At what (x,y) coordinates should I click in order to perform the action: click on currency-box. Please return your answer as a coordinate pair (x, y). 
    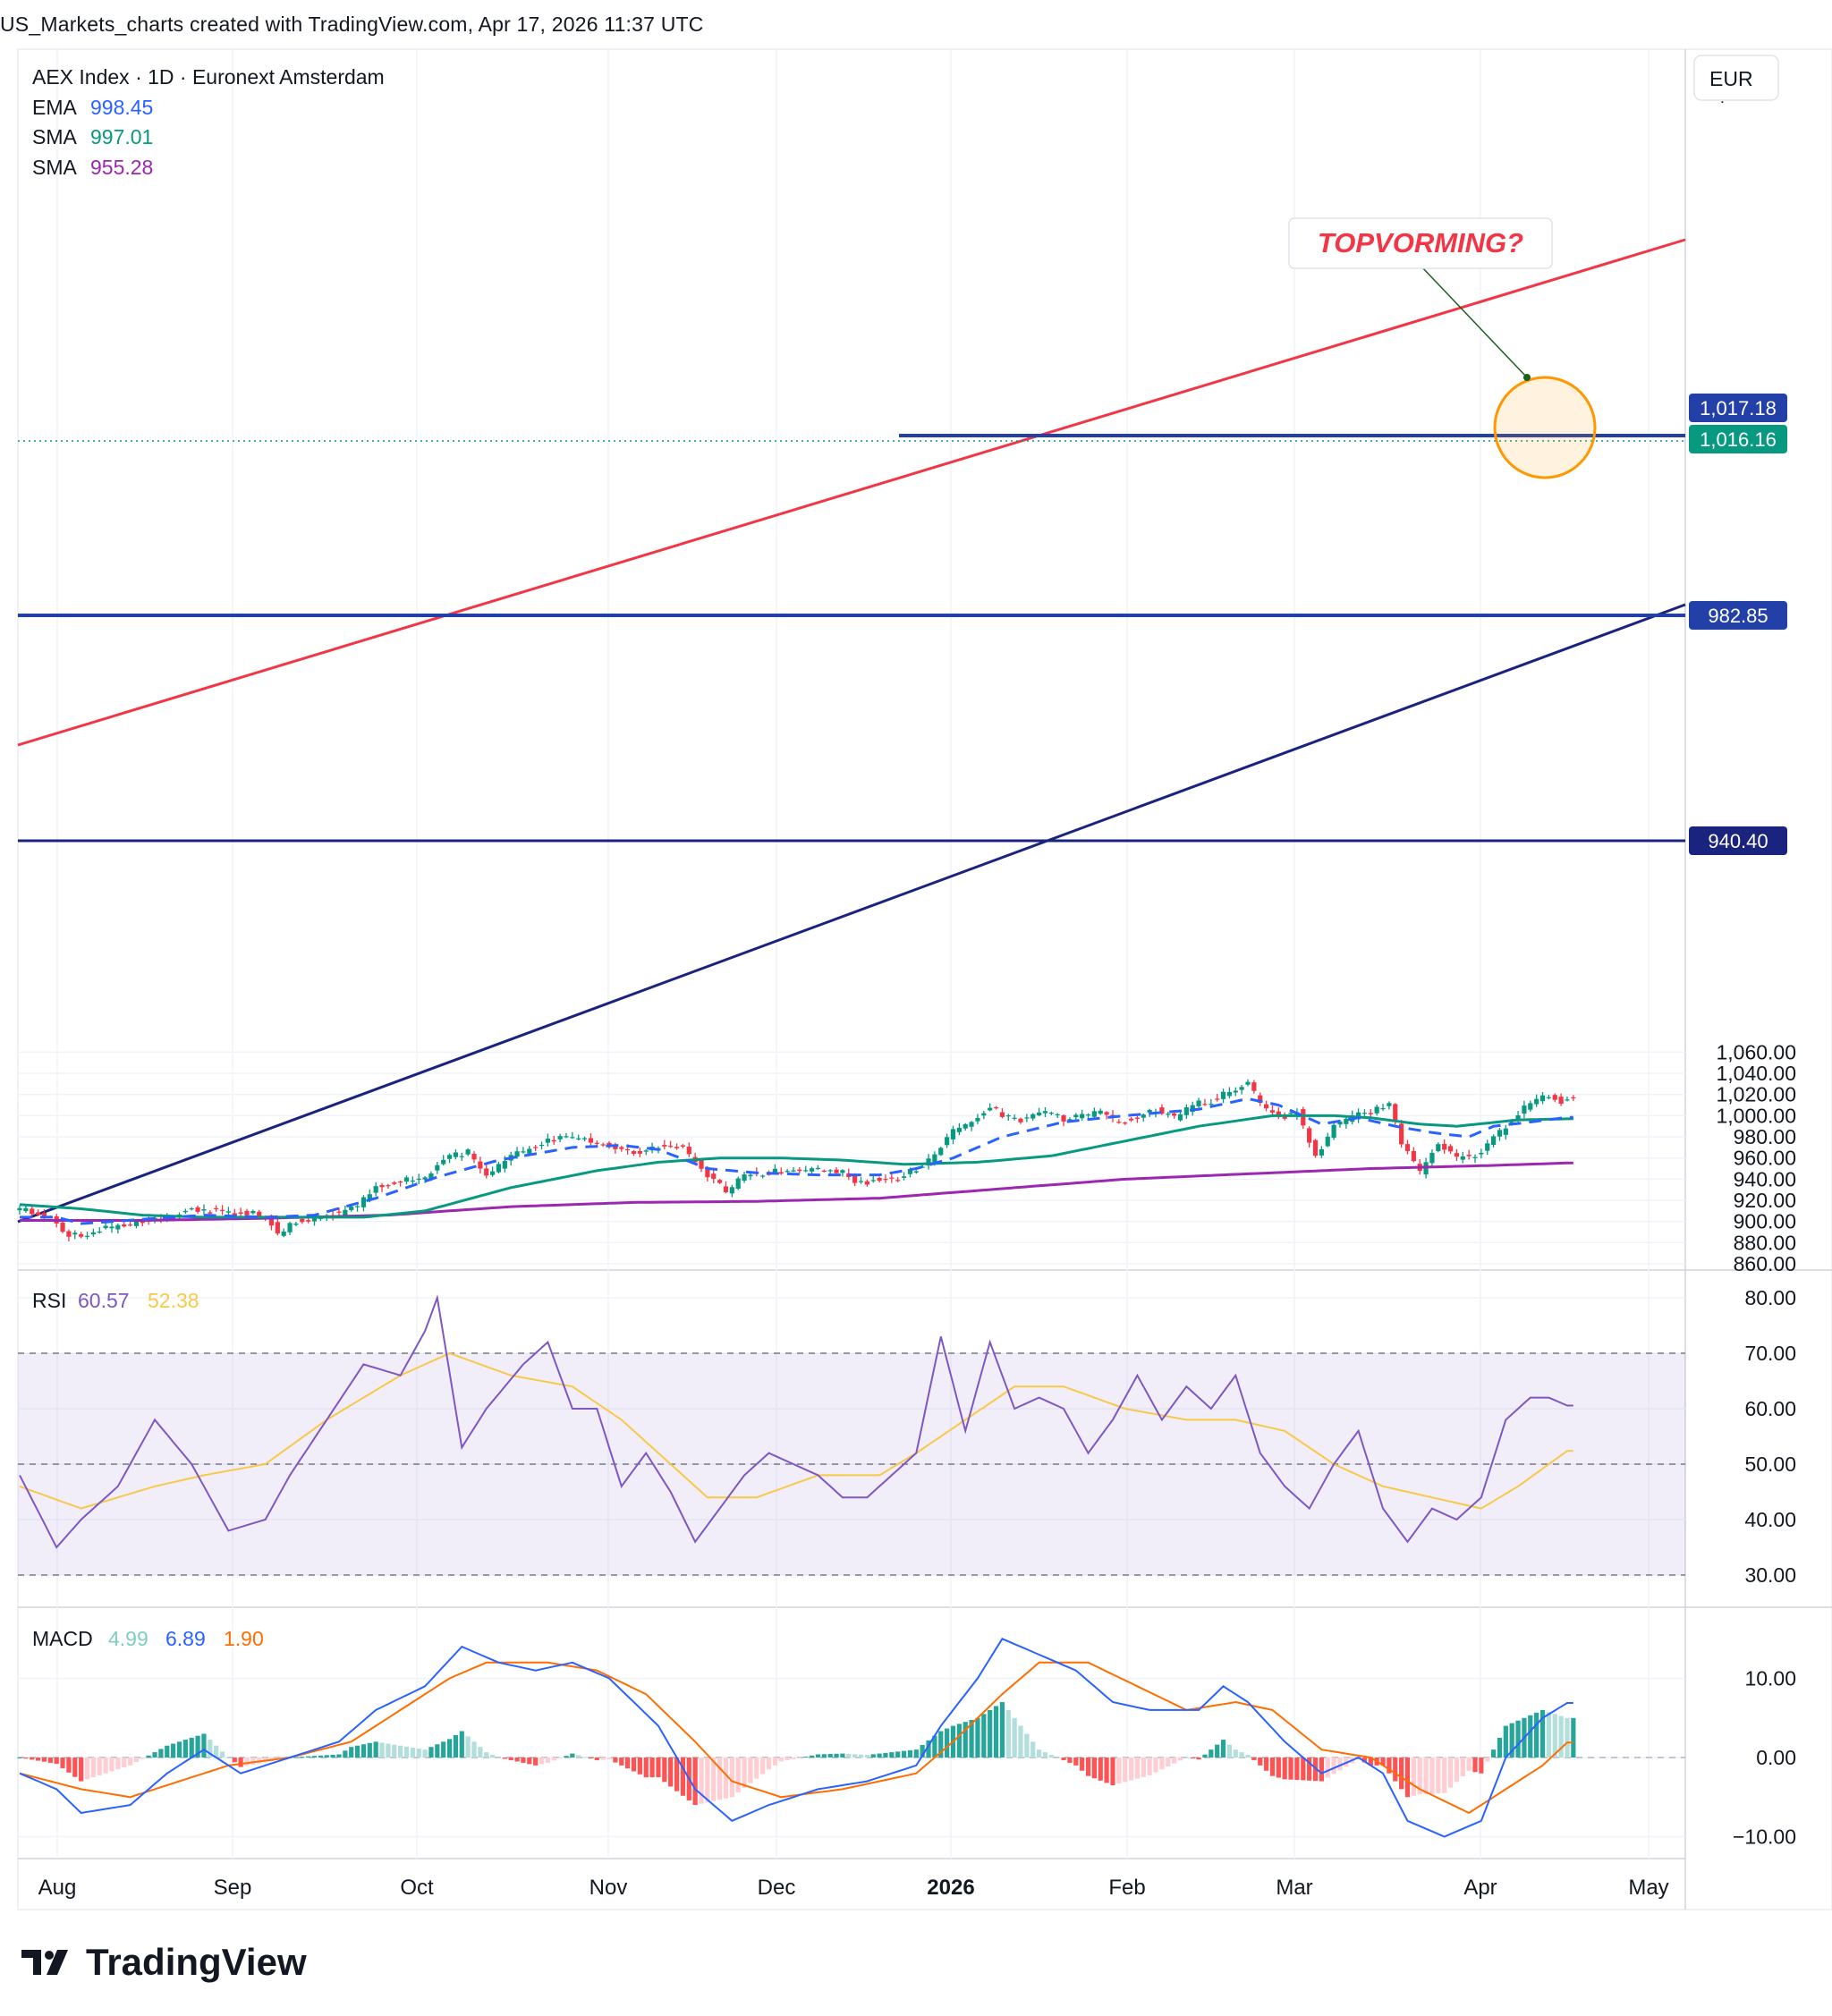
    Looking at the image, I should click on (1736, 78).